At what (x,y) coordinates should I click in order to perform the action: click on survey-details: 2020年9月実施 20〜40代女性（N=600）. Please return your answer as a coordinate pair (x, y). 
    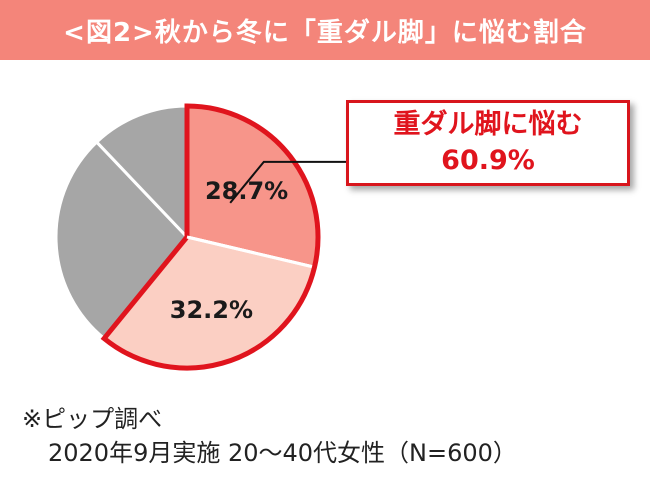
    Looking at the image, I should click on (282, 453).